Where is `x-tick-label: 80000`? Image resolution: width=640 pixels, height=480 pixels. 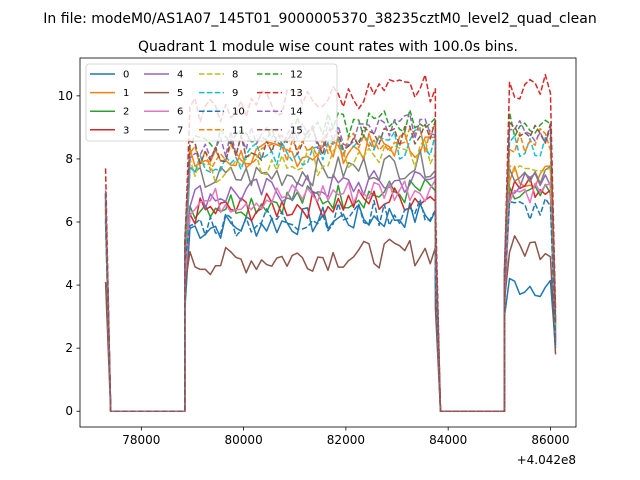
x-tick-label: 80000 is located at coordinates (244, 440).